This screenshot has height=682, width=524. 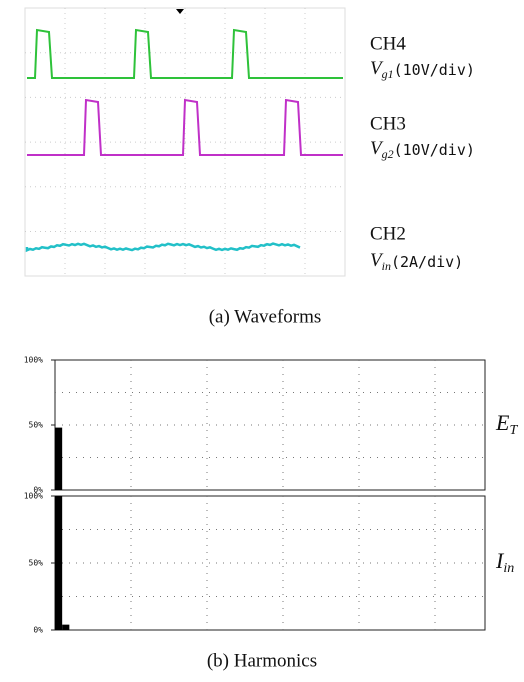 I want to click on trigger-marker, so click(x=180, y=11).